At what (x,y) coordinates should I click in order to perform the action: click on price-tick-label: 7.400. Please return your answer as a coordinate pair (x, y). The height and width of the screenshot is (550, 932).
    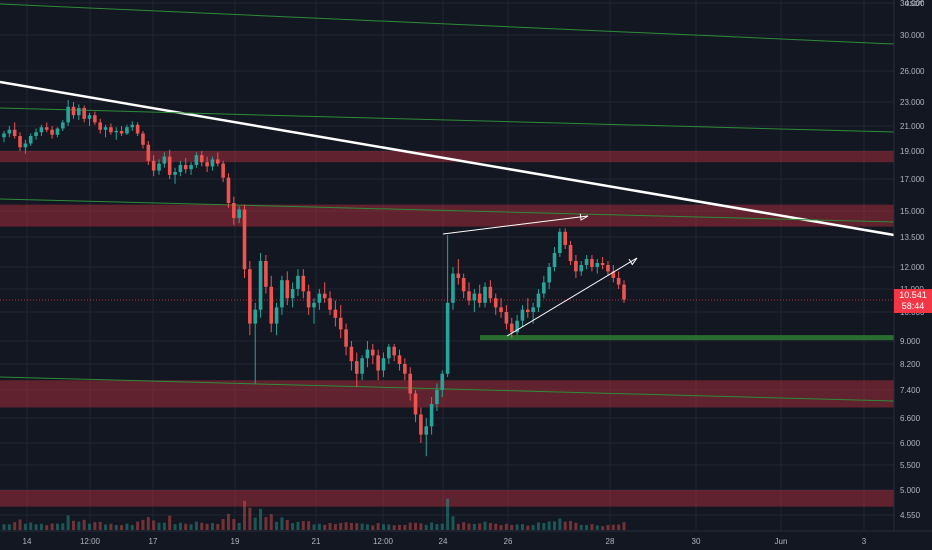
    Looking at the image, I should click on (910, 390).